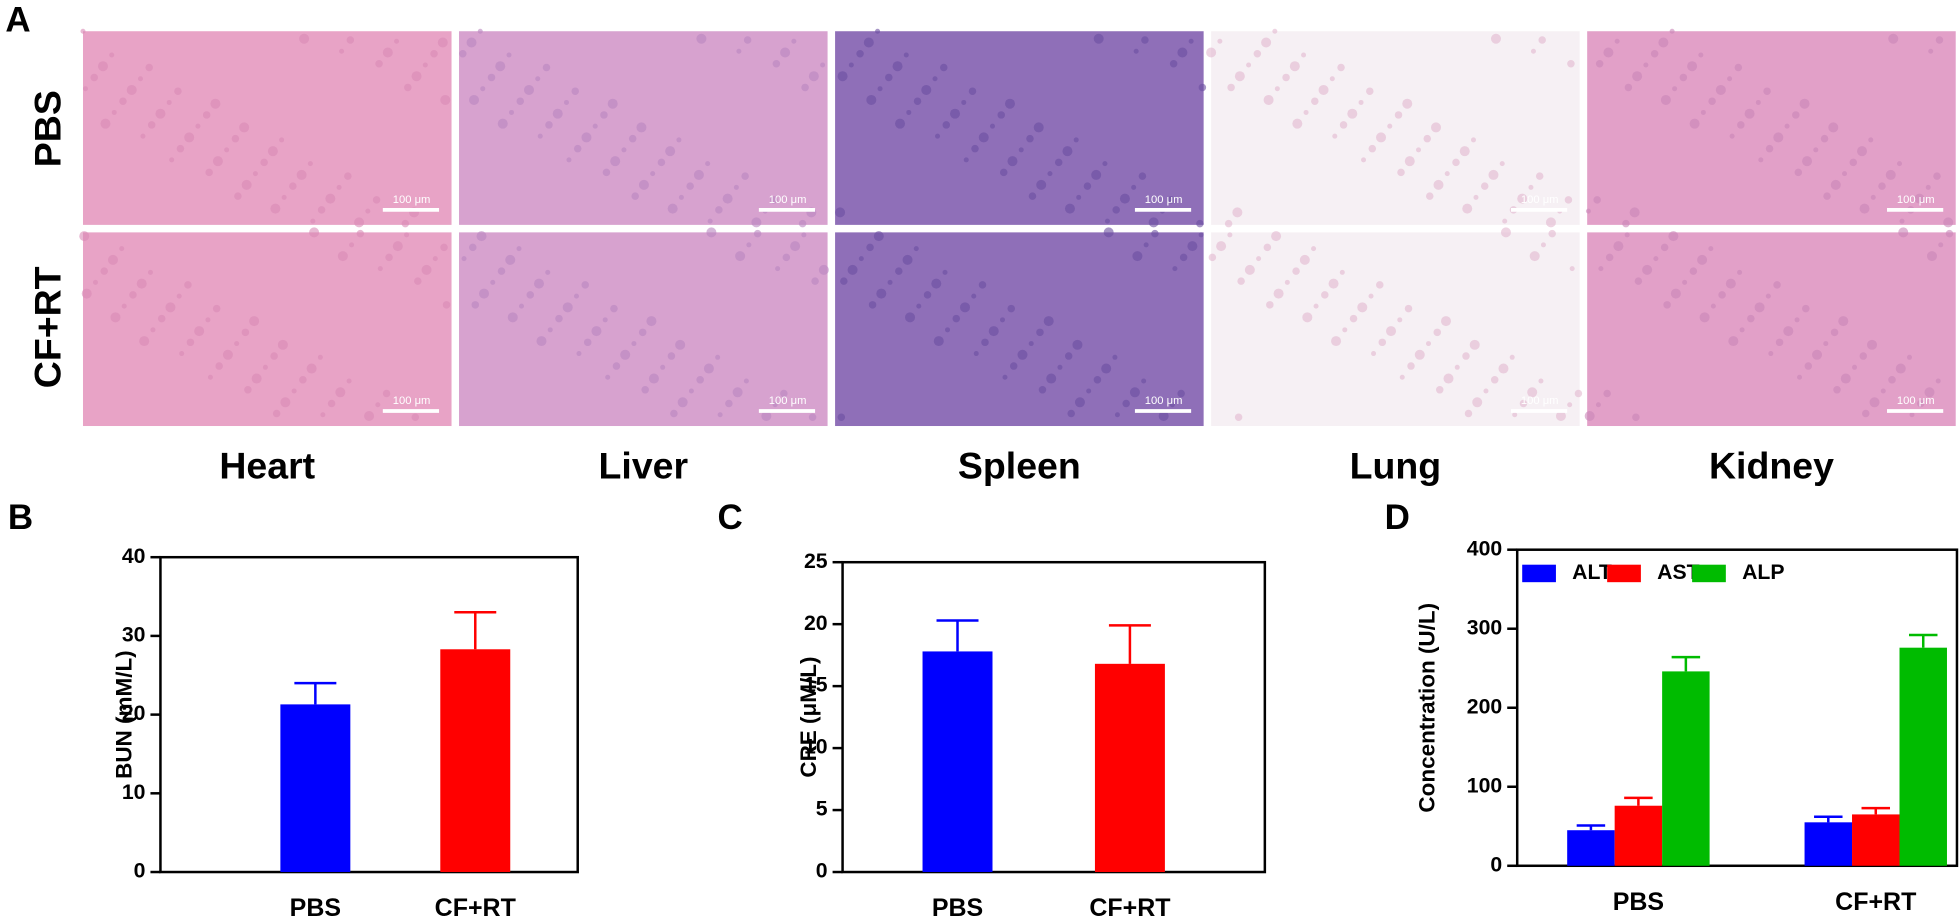  Describe the element at coordinates (1771, 329) in the screenshot. I see `histology-image` at that location.